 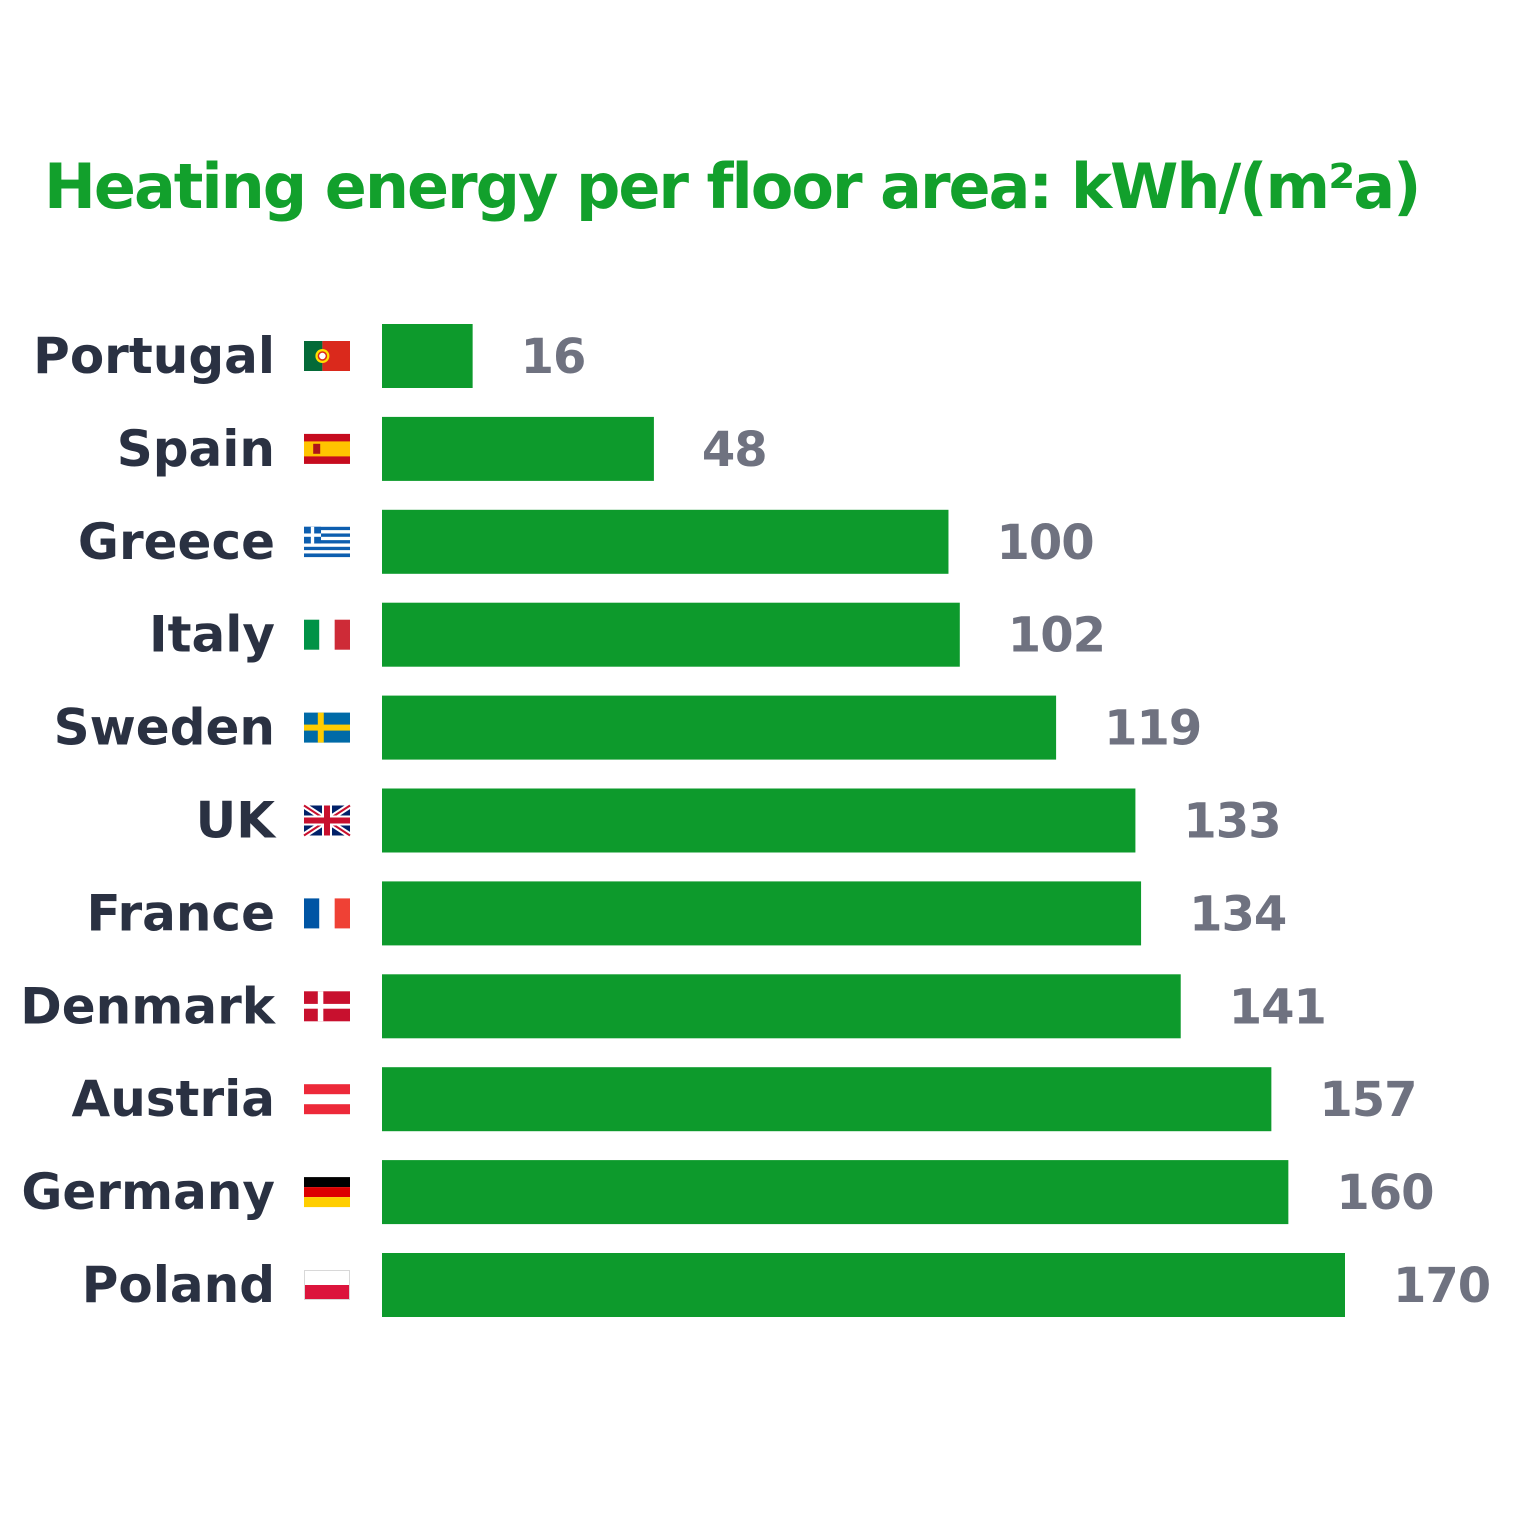 I want to click on value-label-greece: 100, so click(x=1044, y=543).